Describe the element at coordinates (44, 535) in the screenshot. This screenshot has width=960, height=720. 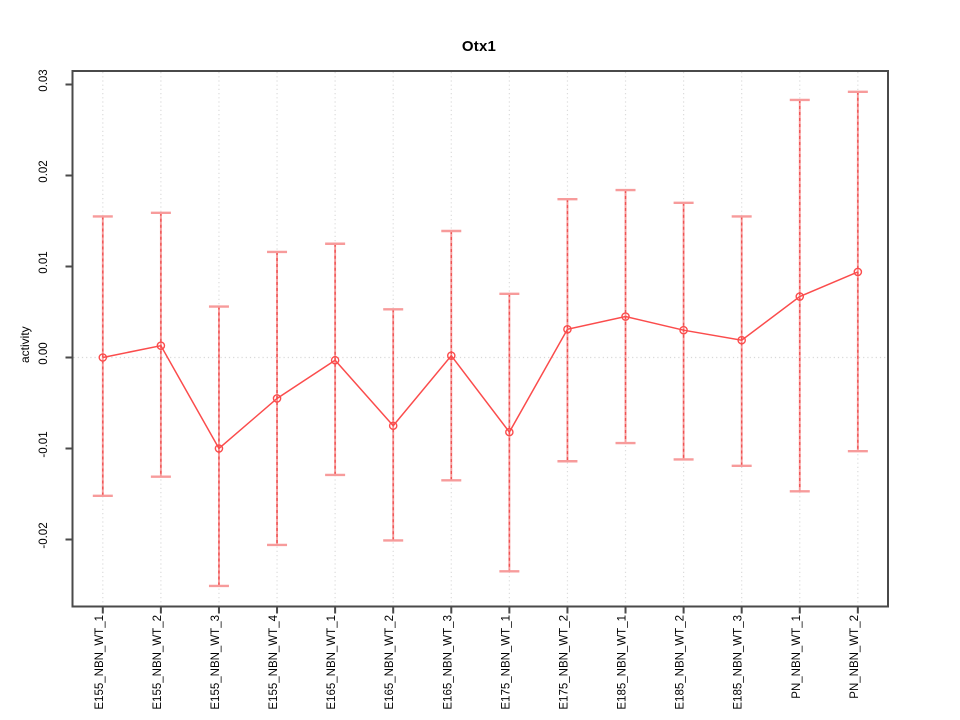
I see `y-tick-label: -0.02` at that location.